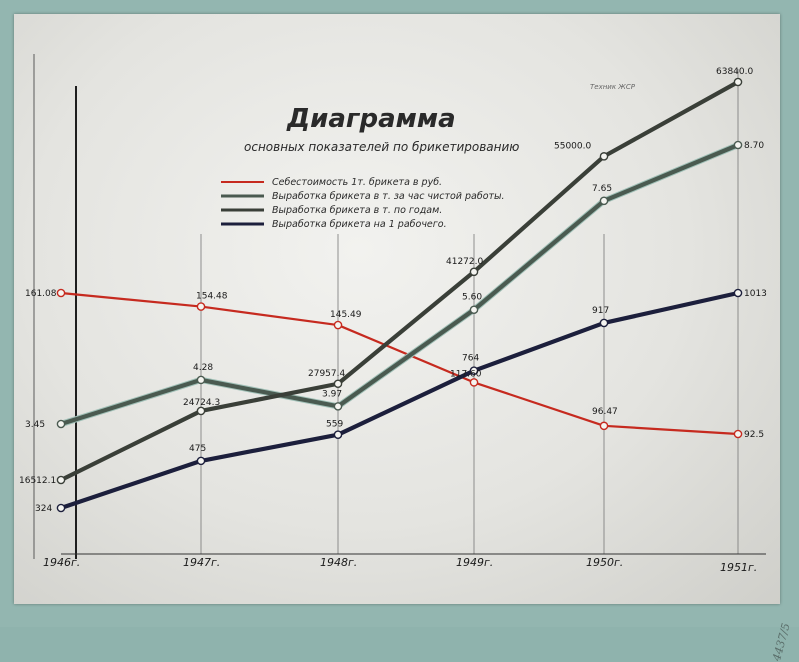 The width and height of the screenshot is (799, 662). I want to click on x-tick-label: 1949г., so click(474, 562).